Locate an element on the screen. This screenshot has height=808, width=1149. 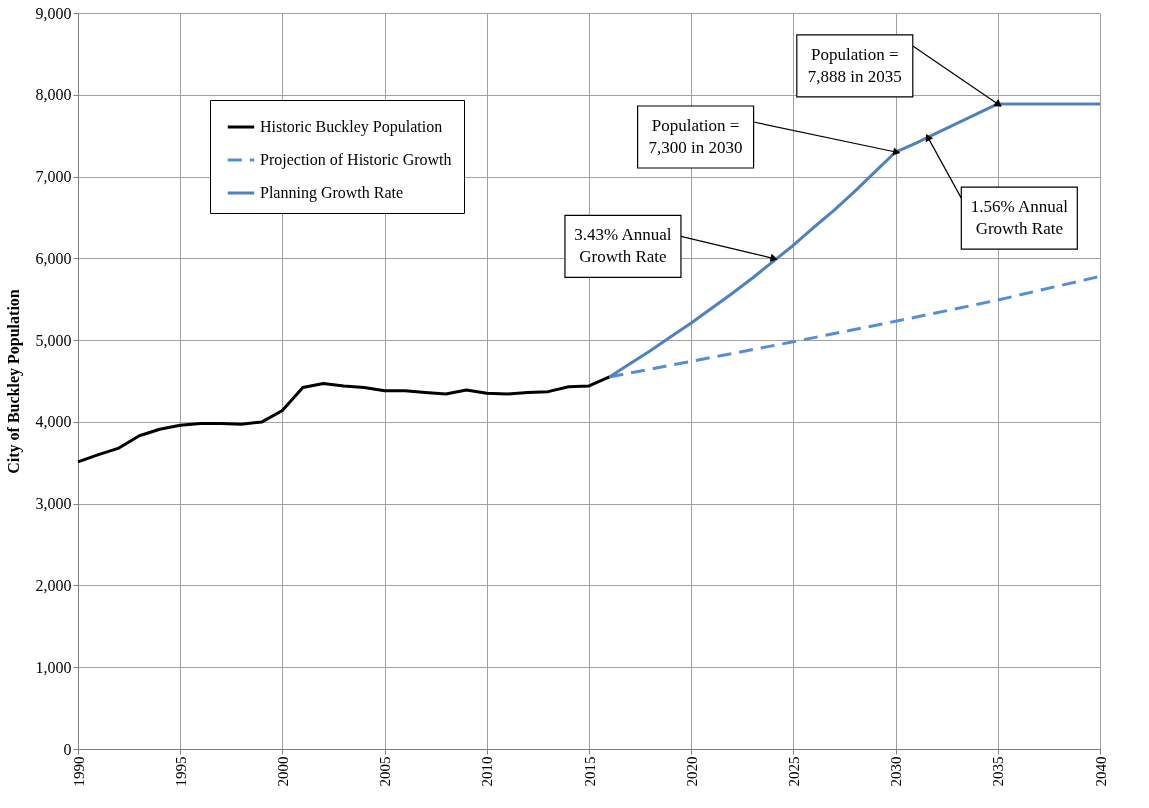
annotation: Population = 7,300 in 2030 is located at coordinates (695, 137).